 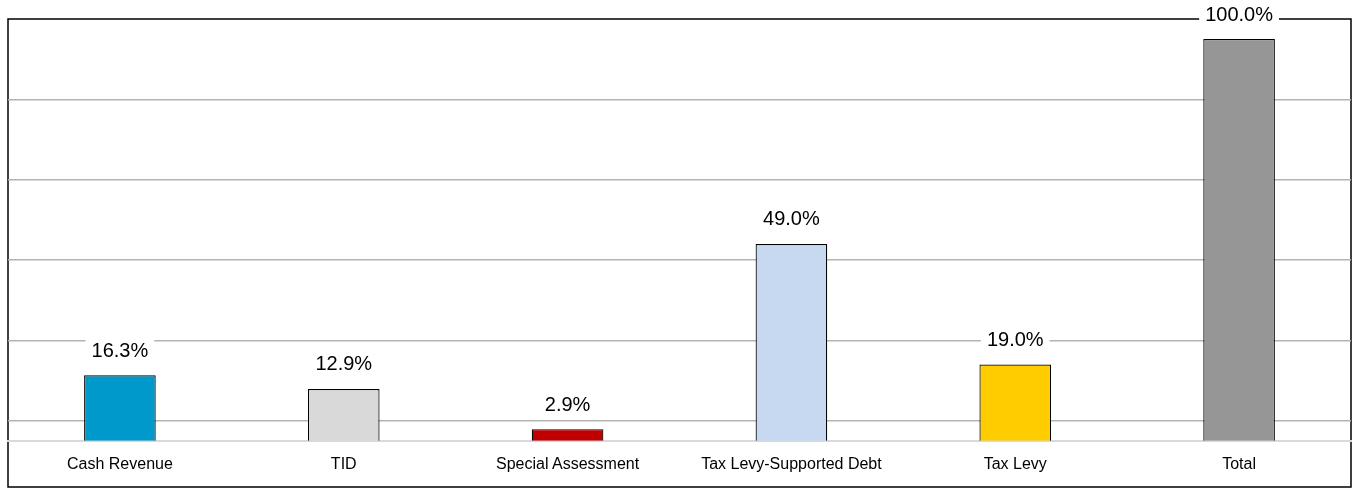 I want to click on x-tick-label: Total, so click(x=1239, y=463).